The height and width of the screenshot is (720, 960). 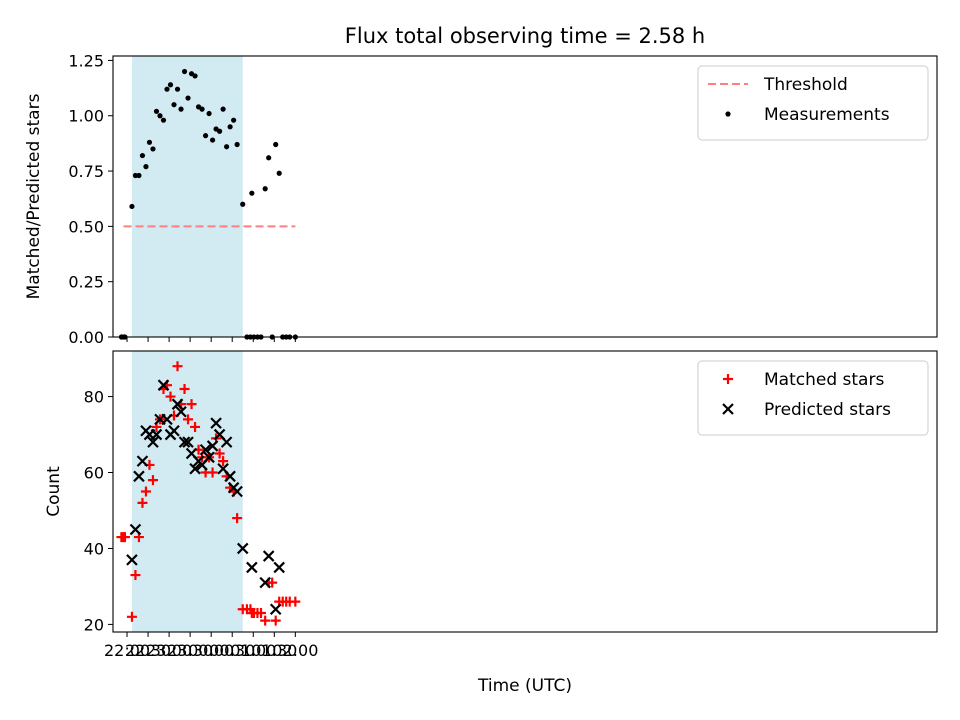 What do you see at coordinates (190, 650) in the screenshot?
I see `x-tick-label: 23:30` at bounding box center [190, 650].